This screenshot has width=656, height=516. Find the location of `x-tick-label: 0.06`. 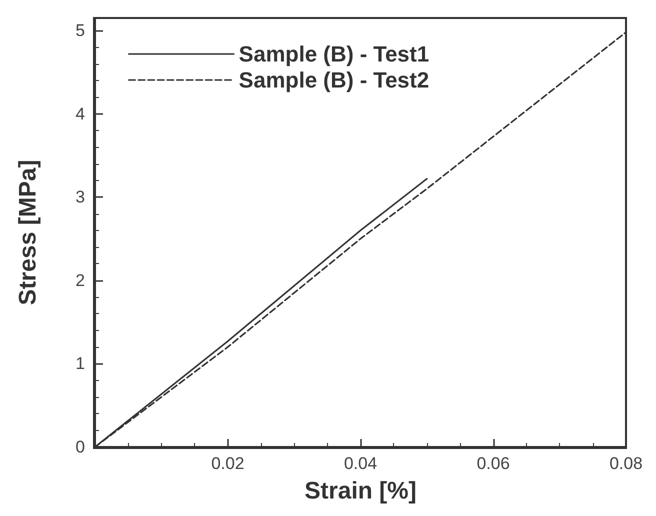

x-tick-label: 0.06 is located at coordinates (493, 463).